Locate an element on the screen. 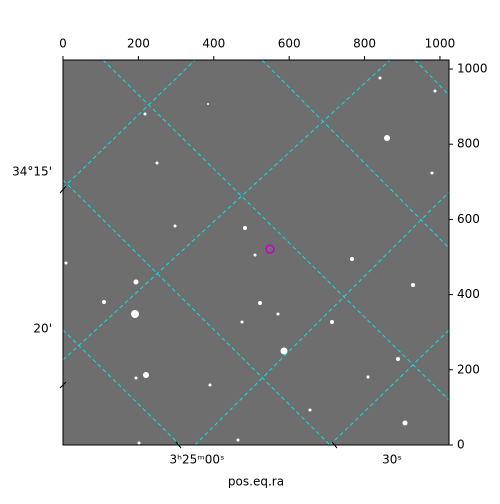  wcs-y-label: 20' is located at coordinates (42, 329).